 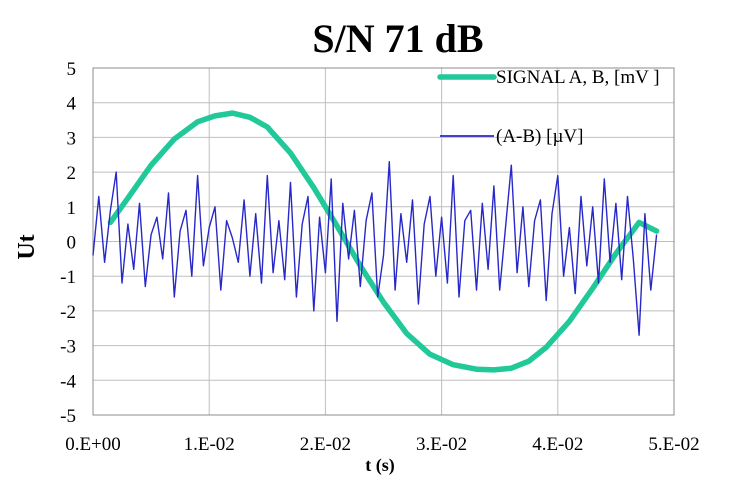 What do you see at coordinates (578, 77) in the screenshot?
I see `legend-label-signal: SIGNAL A, B, [mV ]` at bounding box center [578, 77].